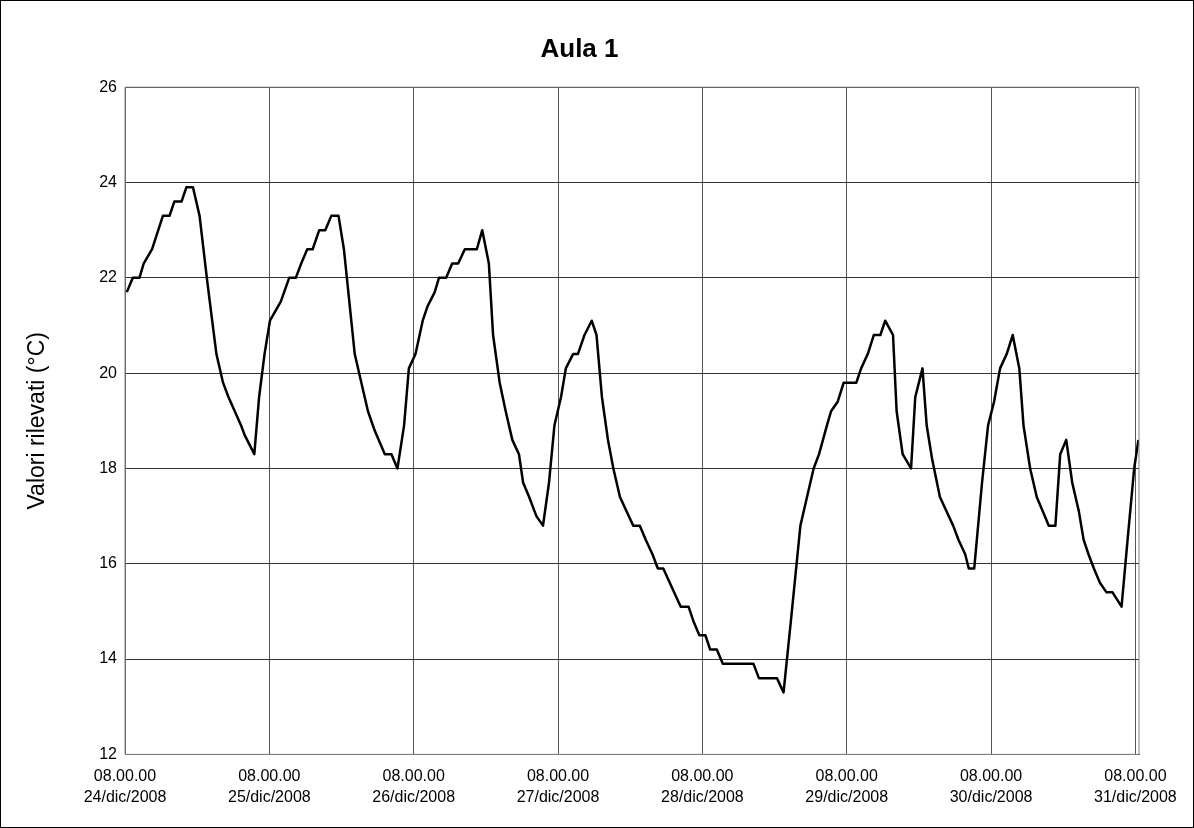 The width and height of the screenshot is (1194, 828). Describe the element at coordinates (108, 372) in the screenshot. I see `y-tick-label: 20` at that location.